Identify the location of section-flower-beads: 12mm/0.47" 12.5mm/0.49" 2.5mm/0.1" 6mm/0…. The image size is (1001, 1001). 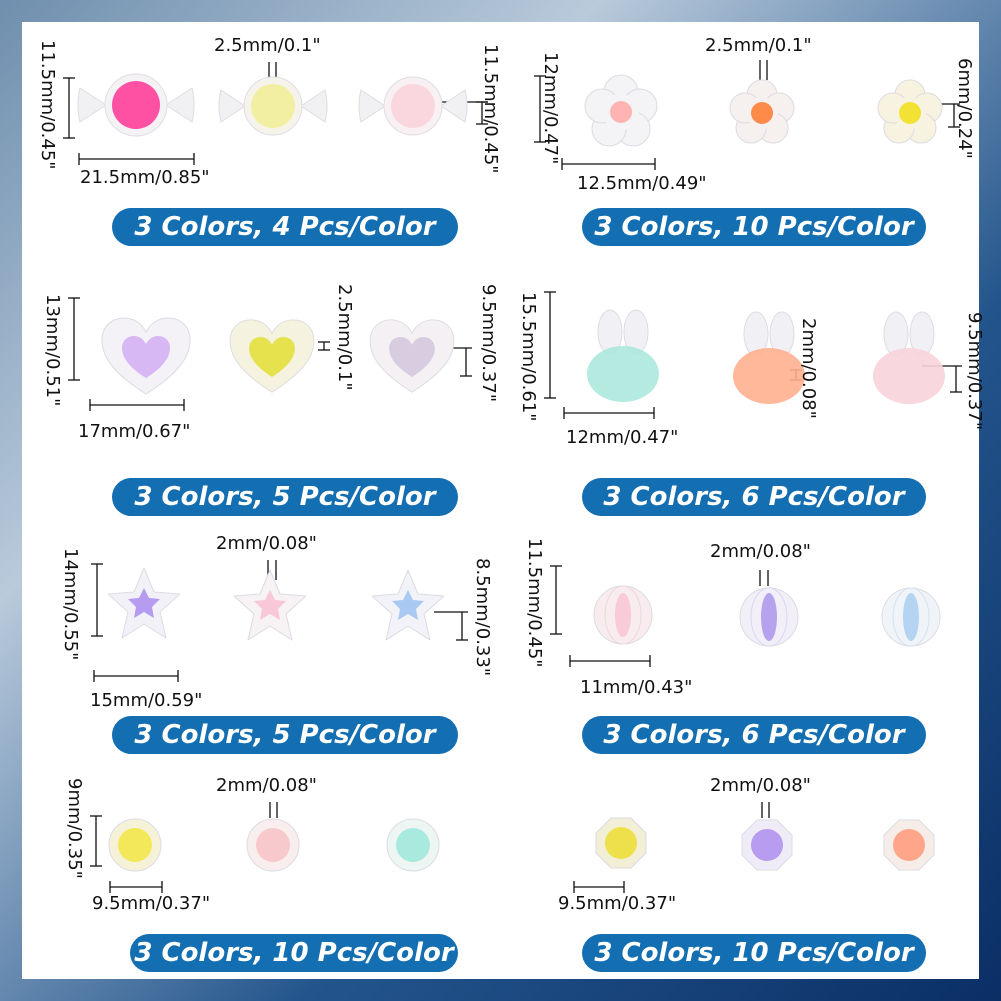
(739, 142).